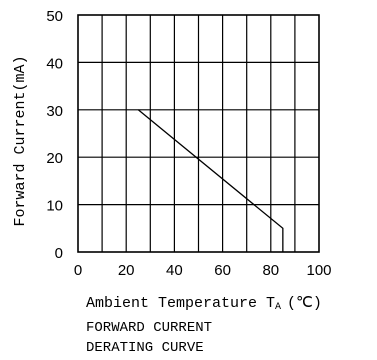  I want to click on y-tick-label: 0, so click(59, 253).